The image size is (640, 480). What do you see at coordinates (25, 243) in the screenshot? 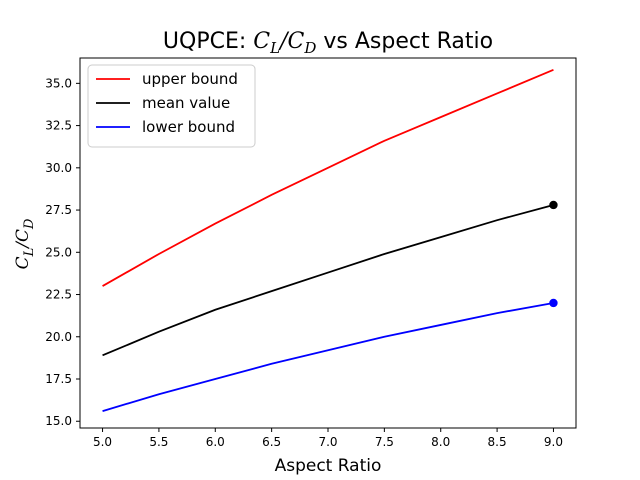
I see `y-axis-title: CL/CD` at bounding box center [25, 243].